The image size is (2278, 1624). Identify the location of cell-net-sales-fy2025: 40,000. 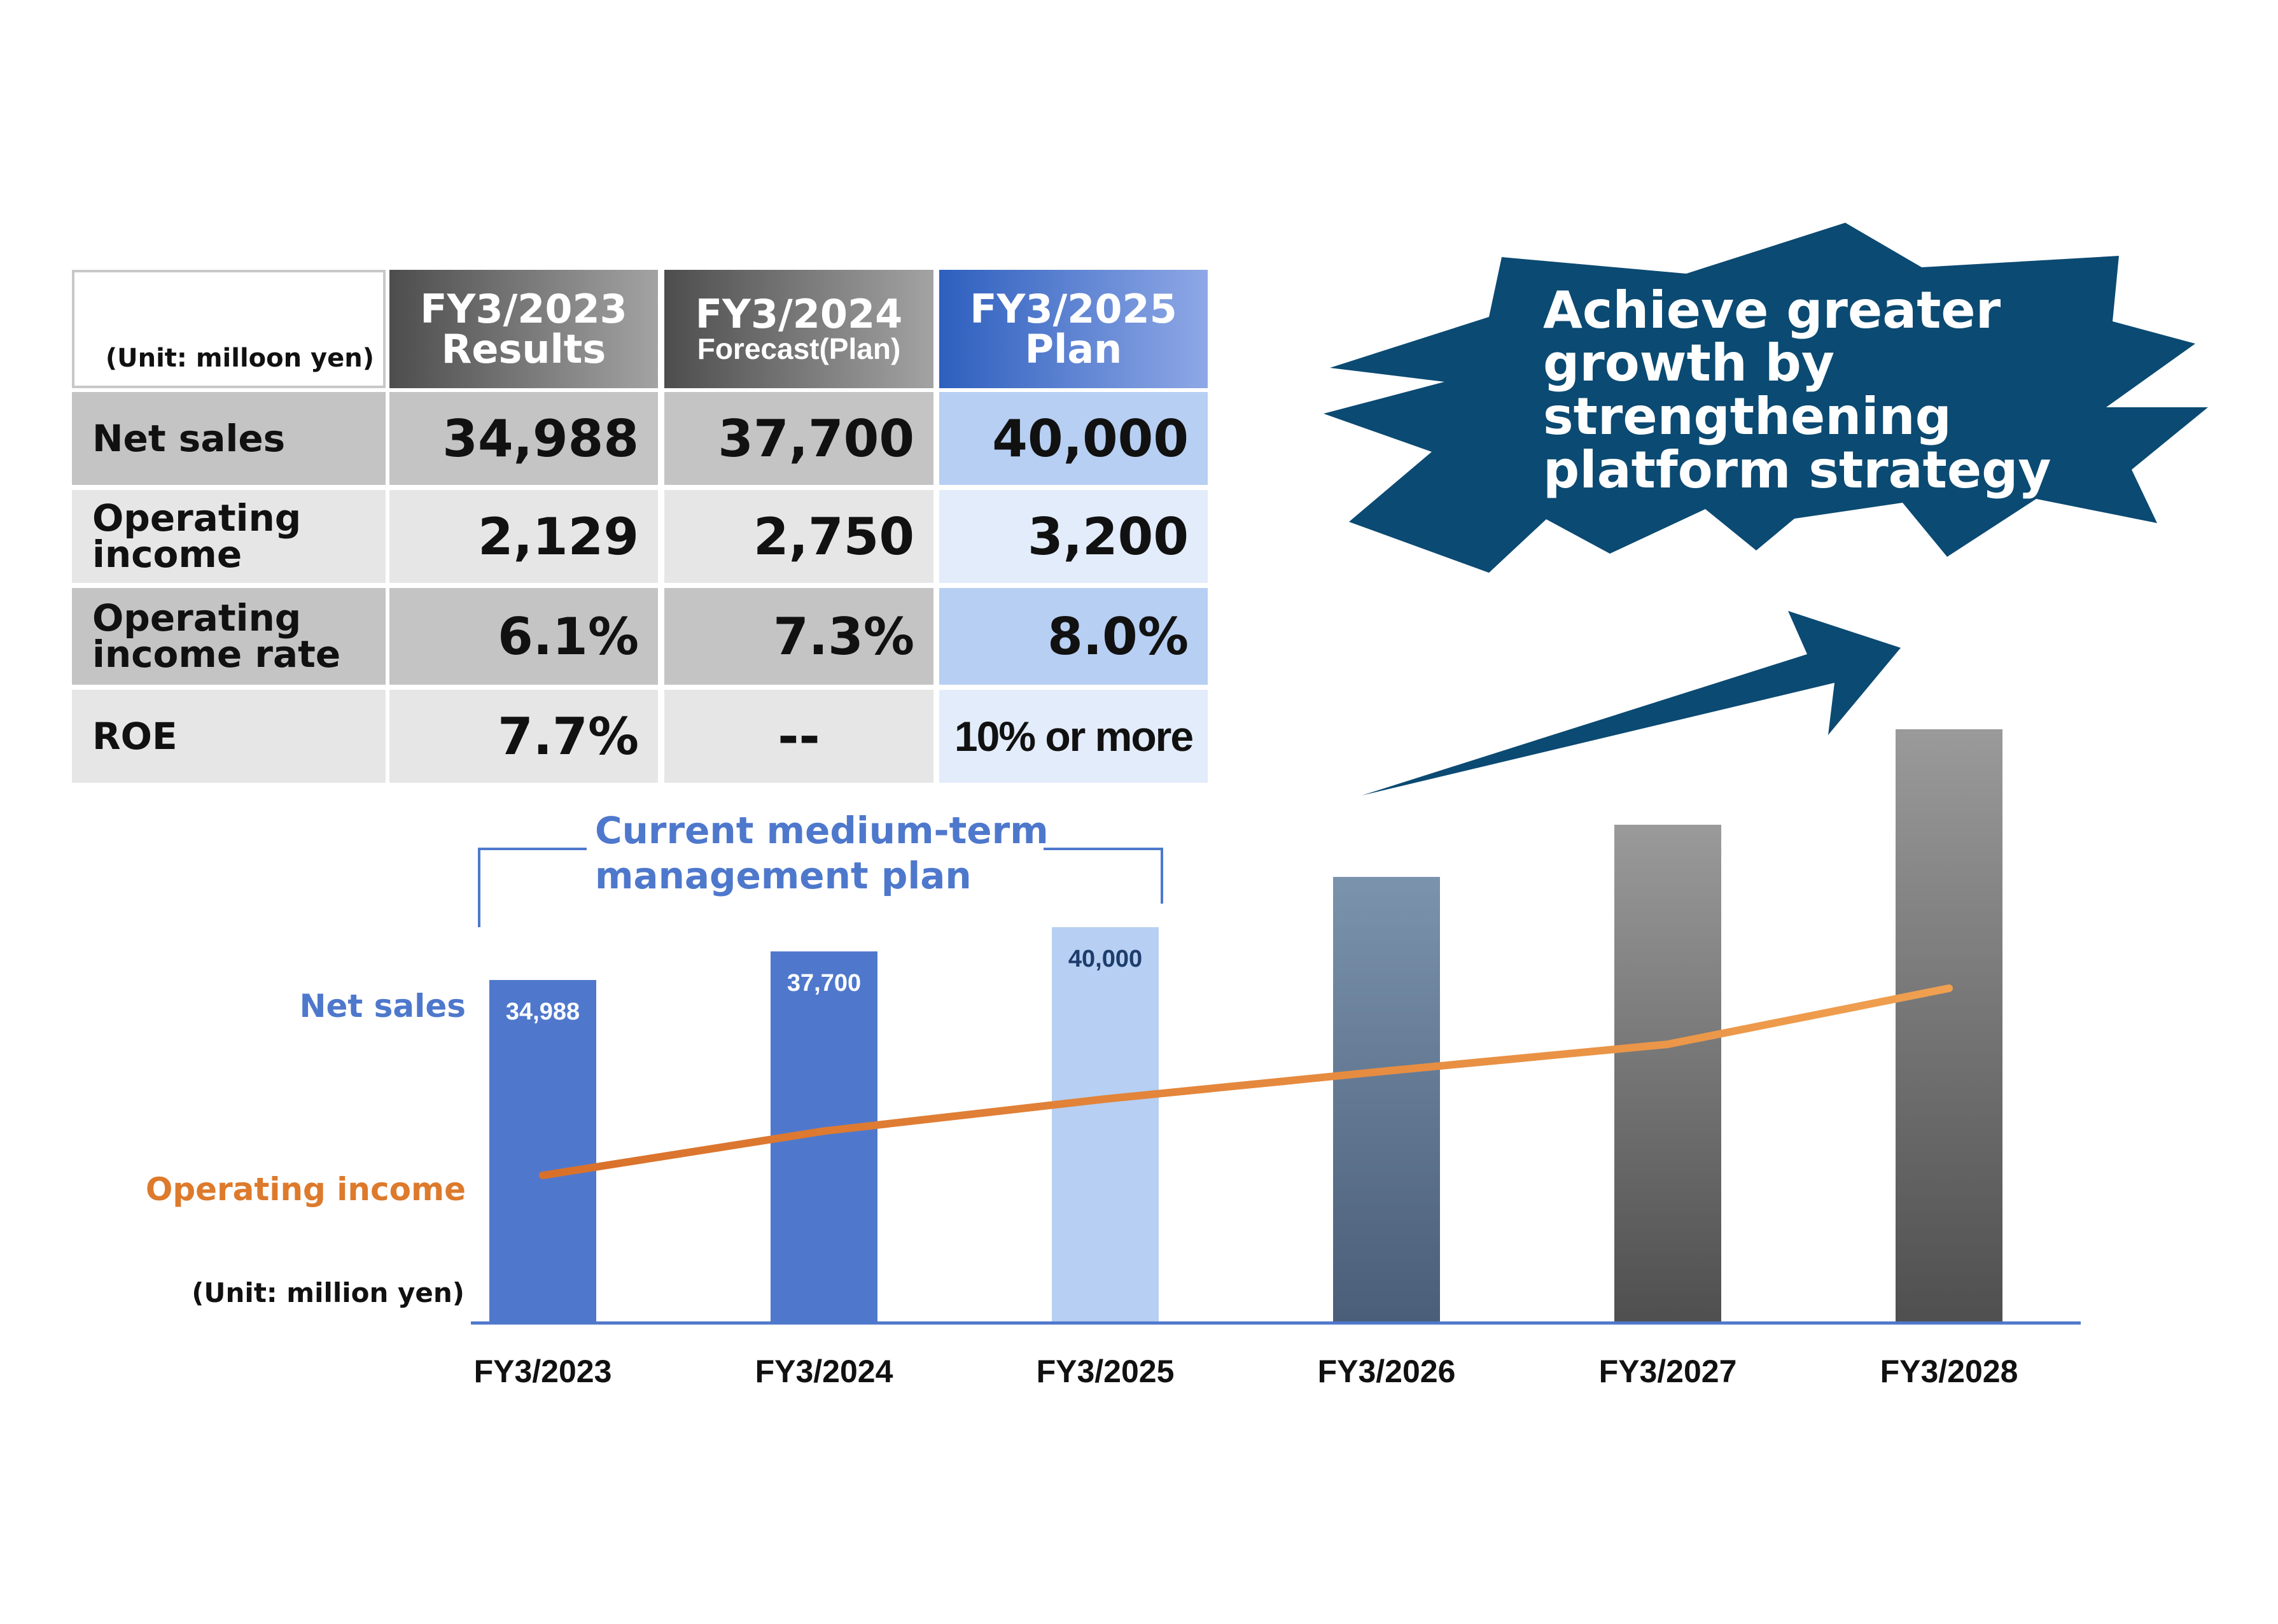
(1073, 438).